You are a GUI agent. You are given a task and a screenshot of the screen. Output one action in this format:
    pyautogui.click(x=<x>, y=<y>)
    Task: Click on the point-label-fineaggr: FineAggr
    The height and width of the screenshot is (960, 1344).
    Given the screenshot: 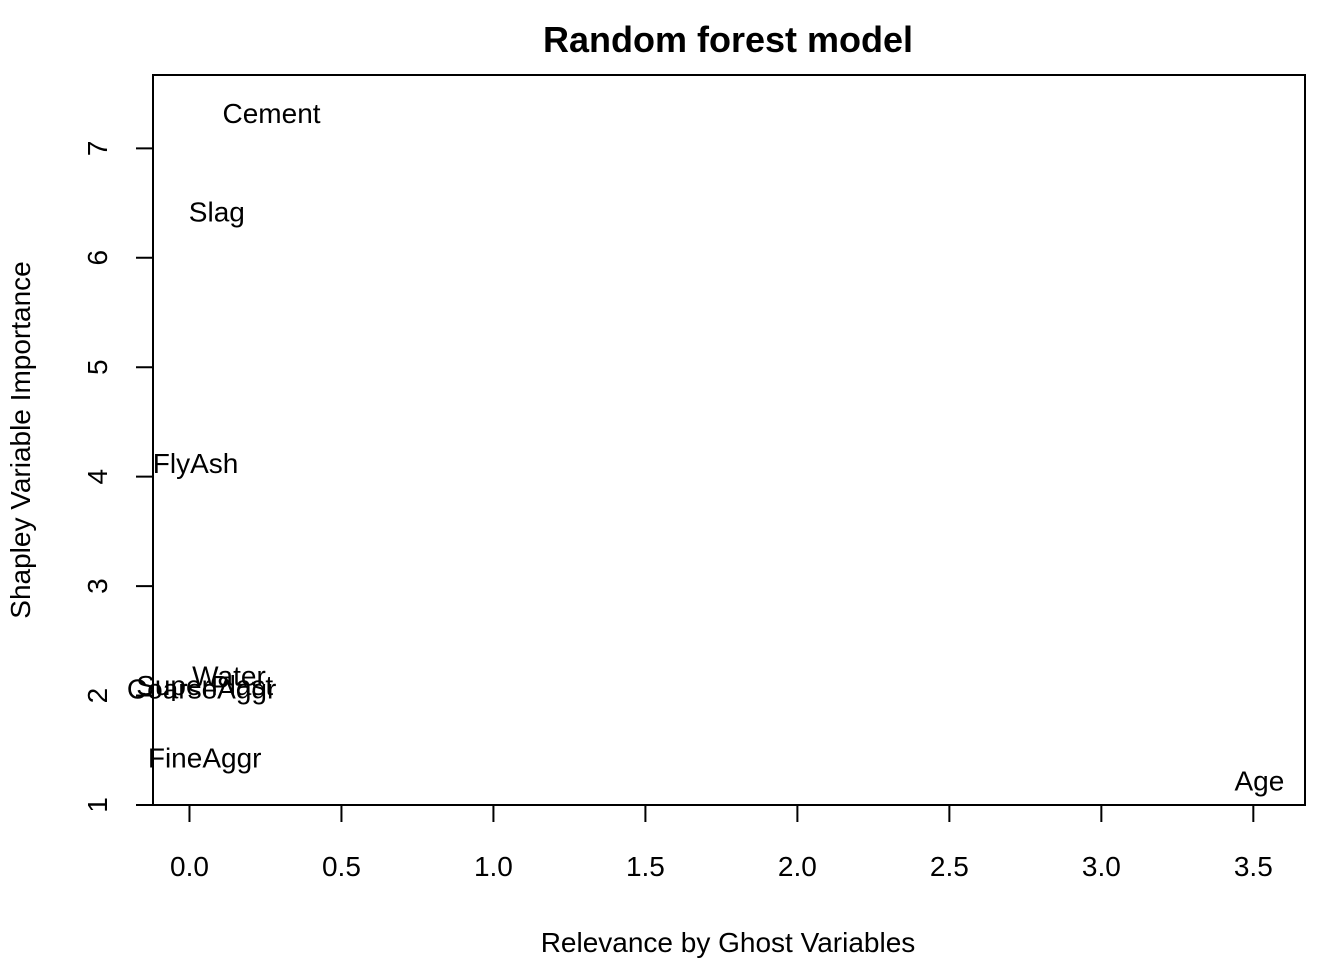 What is the action you would take?
    pyautogui.click(x=205, y=757)
    